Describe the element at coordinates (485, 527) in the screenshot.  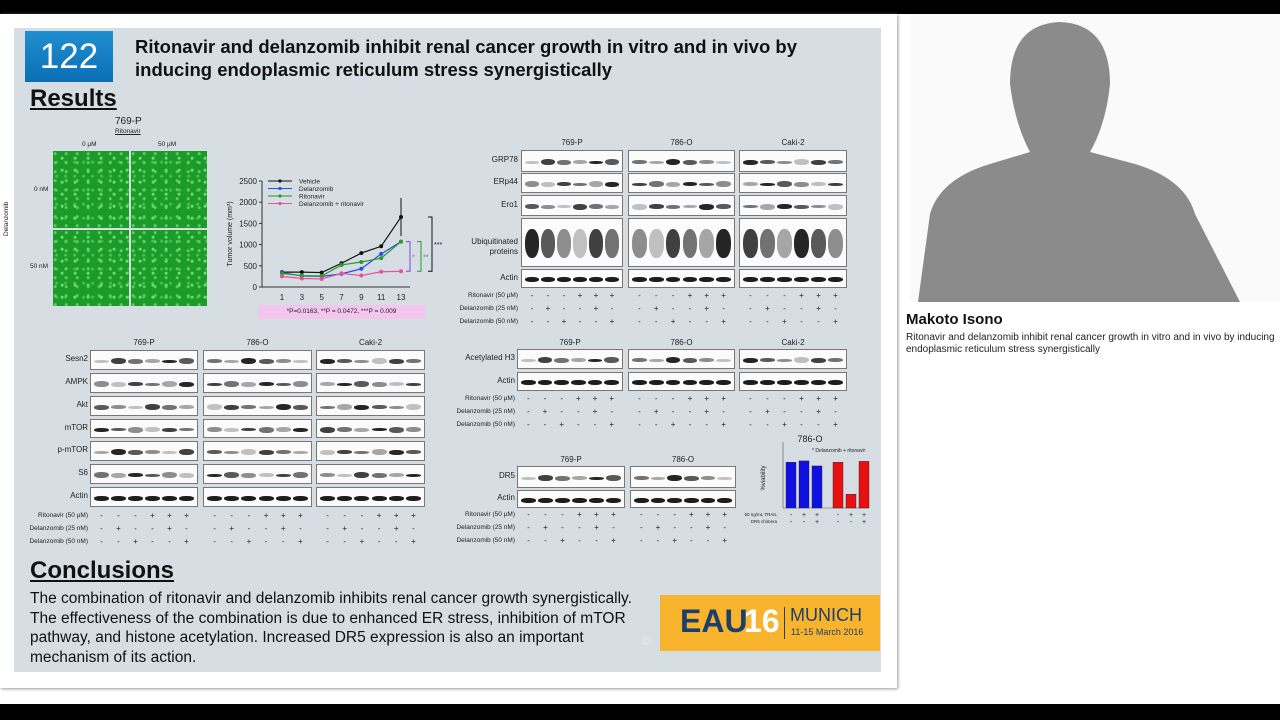
I see `treatment-label: Delanzomib (25 nM)` at that location.